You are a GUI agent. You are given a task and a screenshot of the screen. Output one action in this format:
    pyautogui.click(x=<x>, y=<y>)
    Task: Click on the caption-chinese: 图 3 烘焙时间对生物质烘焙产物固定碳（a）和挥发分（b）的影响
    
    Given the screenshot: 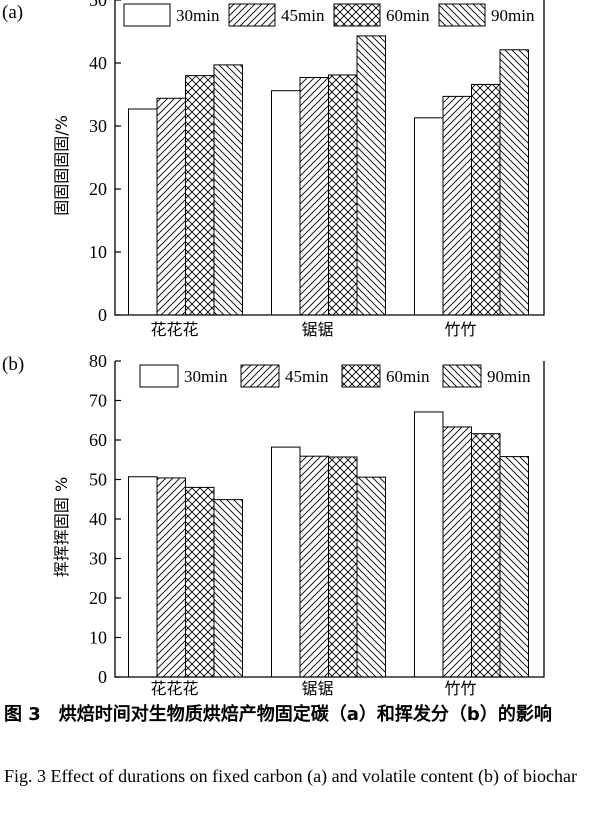 What is the action you would take?
    pyautogui.click(x=278, y=714)
    